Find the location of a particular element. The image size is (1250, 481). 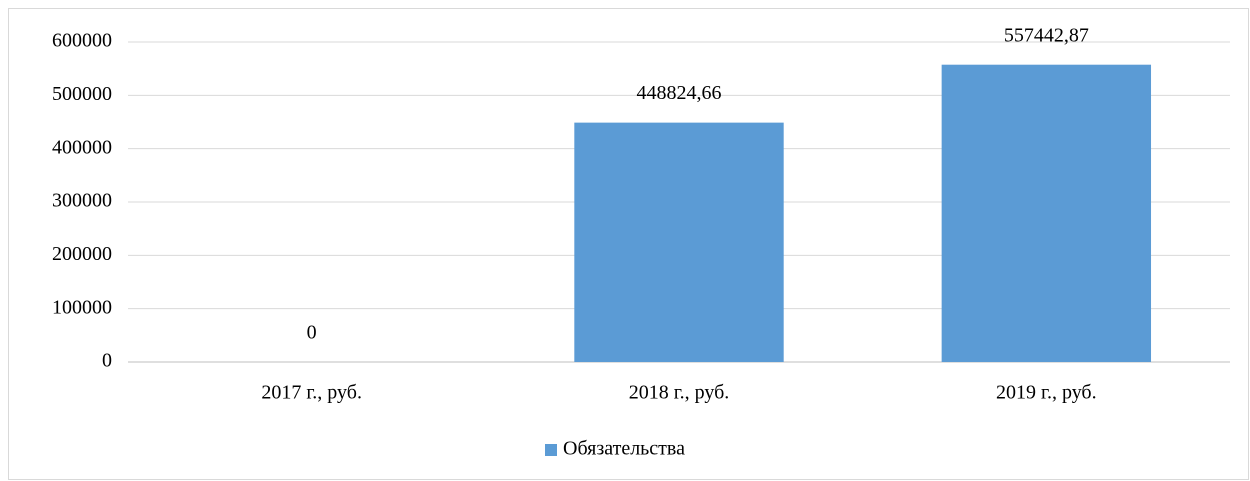

y-tick-label: 500000 is located at coordinates (82, 94).